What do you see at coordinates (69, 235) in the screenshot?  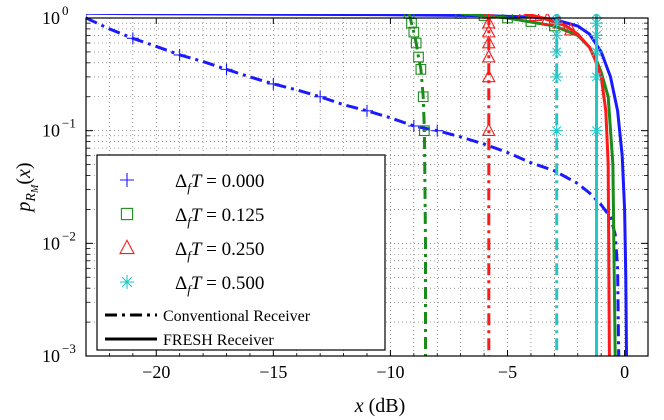 I see `y-tick-exponent: −2` at bounding box center [69, 235].